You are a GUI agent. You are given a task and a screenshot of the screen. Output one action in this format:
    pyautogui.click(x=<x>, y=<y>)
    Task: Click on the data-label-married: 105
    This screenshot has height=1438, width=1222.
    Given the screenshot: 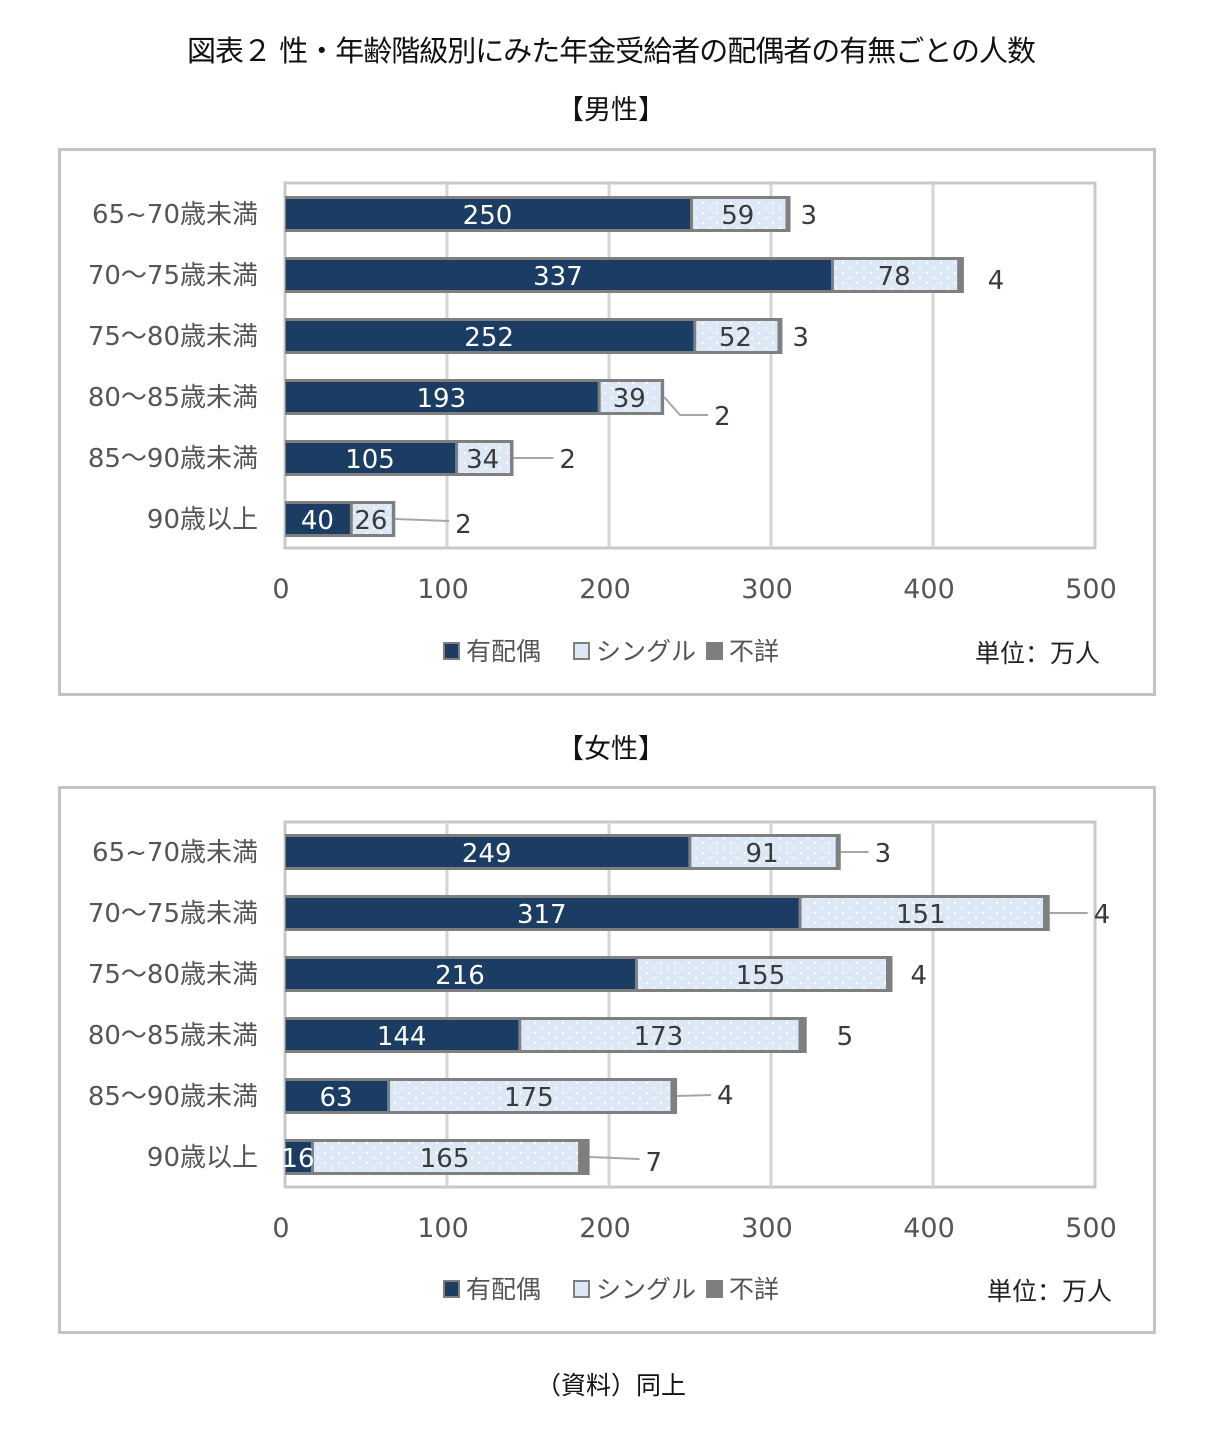 What is the action you would take?
    pyautogui.click(x=370, y=460)
    